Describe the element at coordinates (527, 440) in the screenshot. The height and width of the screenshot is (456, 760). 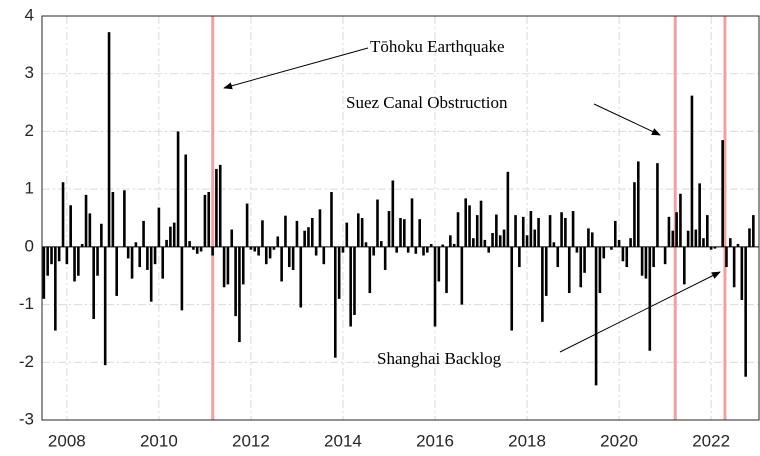
I see `x-tick-label: 2018` at that location.